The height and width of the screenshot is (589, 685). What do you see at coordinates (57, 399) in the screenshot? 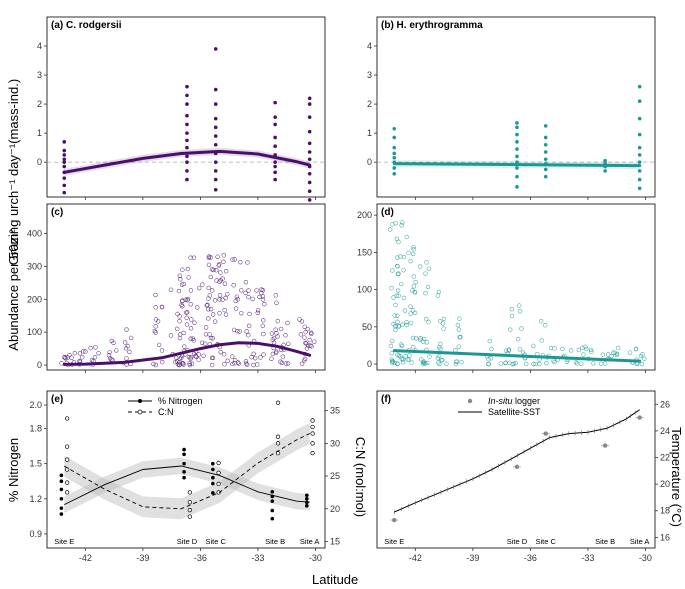
I see `panel-e-title: (e)` at bounding box center [57, 399].